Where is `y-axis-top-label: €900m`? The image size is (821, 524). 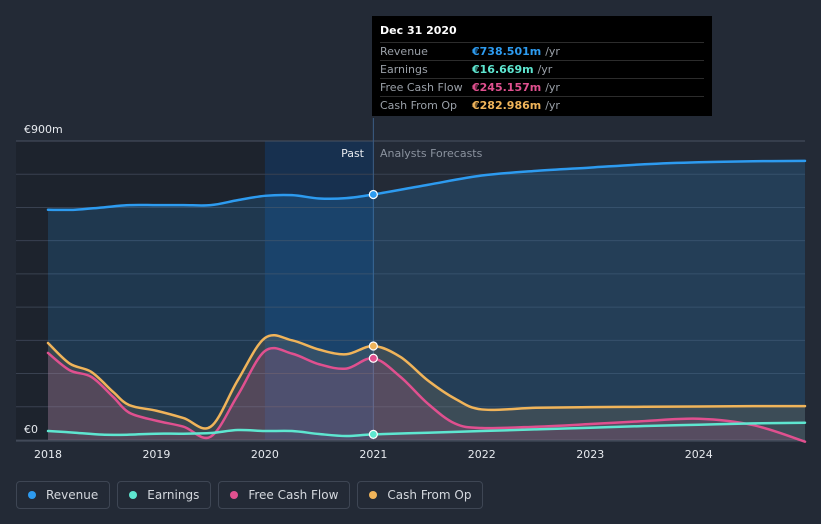 y-axis-top-label: €900m is located at coordinates (43, 129).